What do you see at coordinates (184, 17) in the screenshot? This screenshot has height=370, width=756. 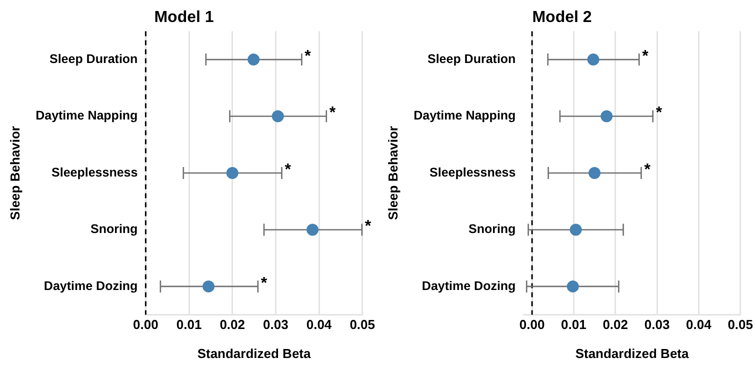 I see `chart-title: Model 1` at bounding box center [184, 17].